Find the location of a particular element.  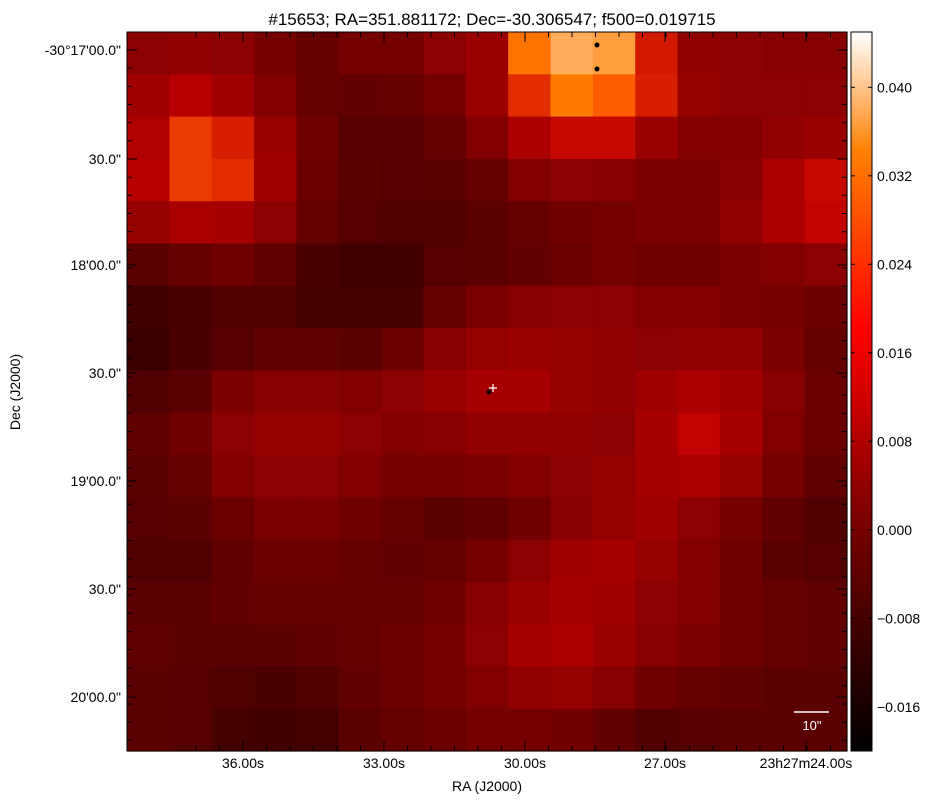

x-tick-label: 36.00s is located at coordinates (243, 763).